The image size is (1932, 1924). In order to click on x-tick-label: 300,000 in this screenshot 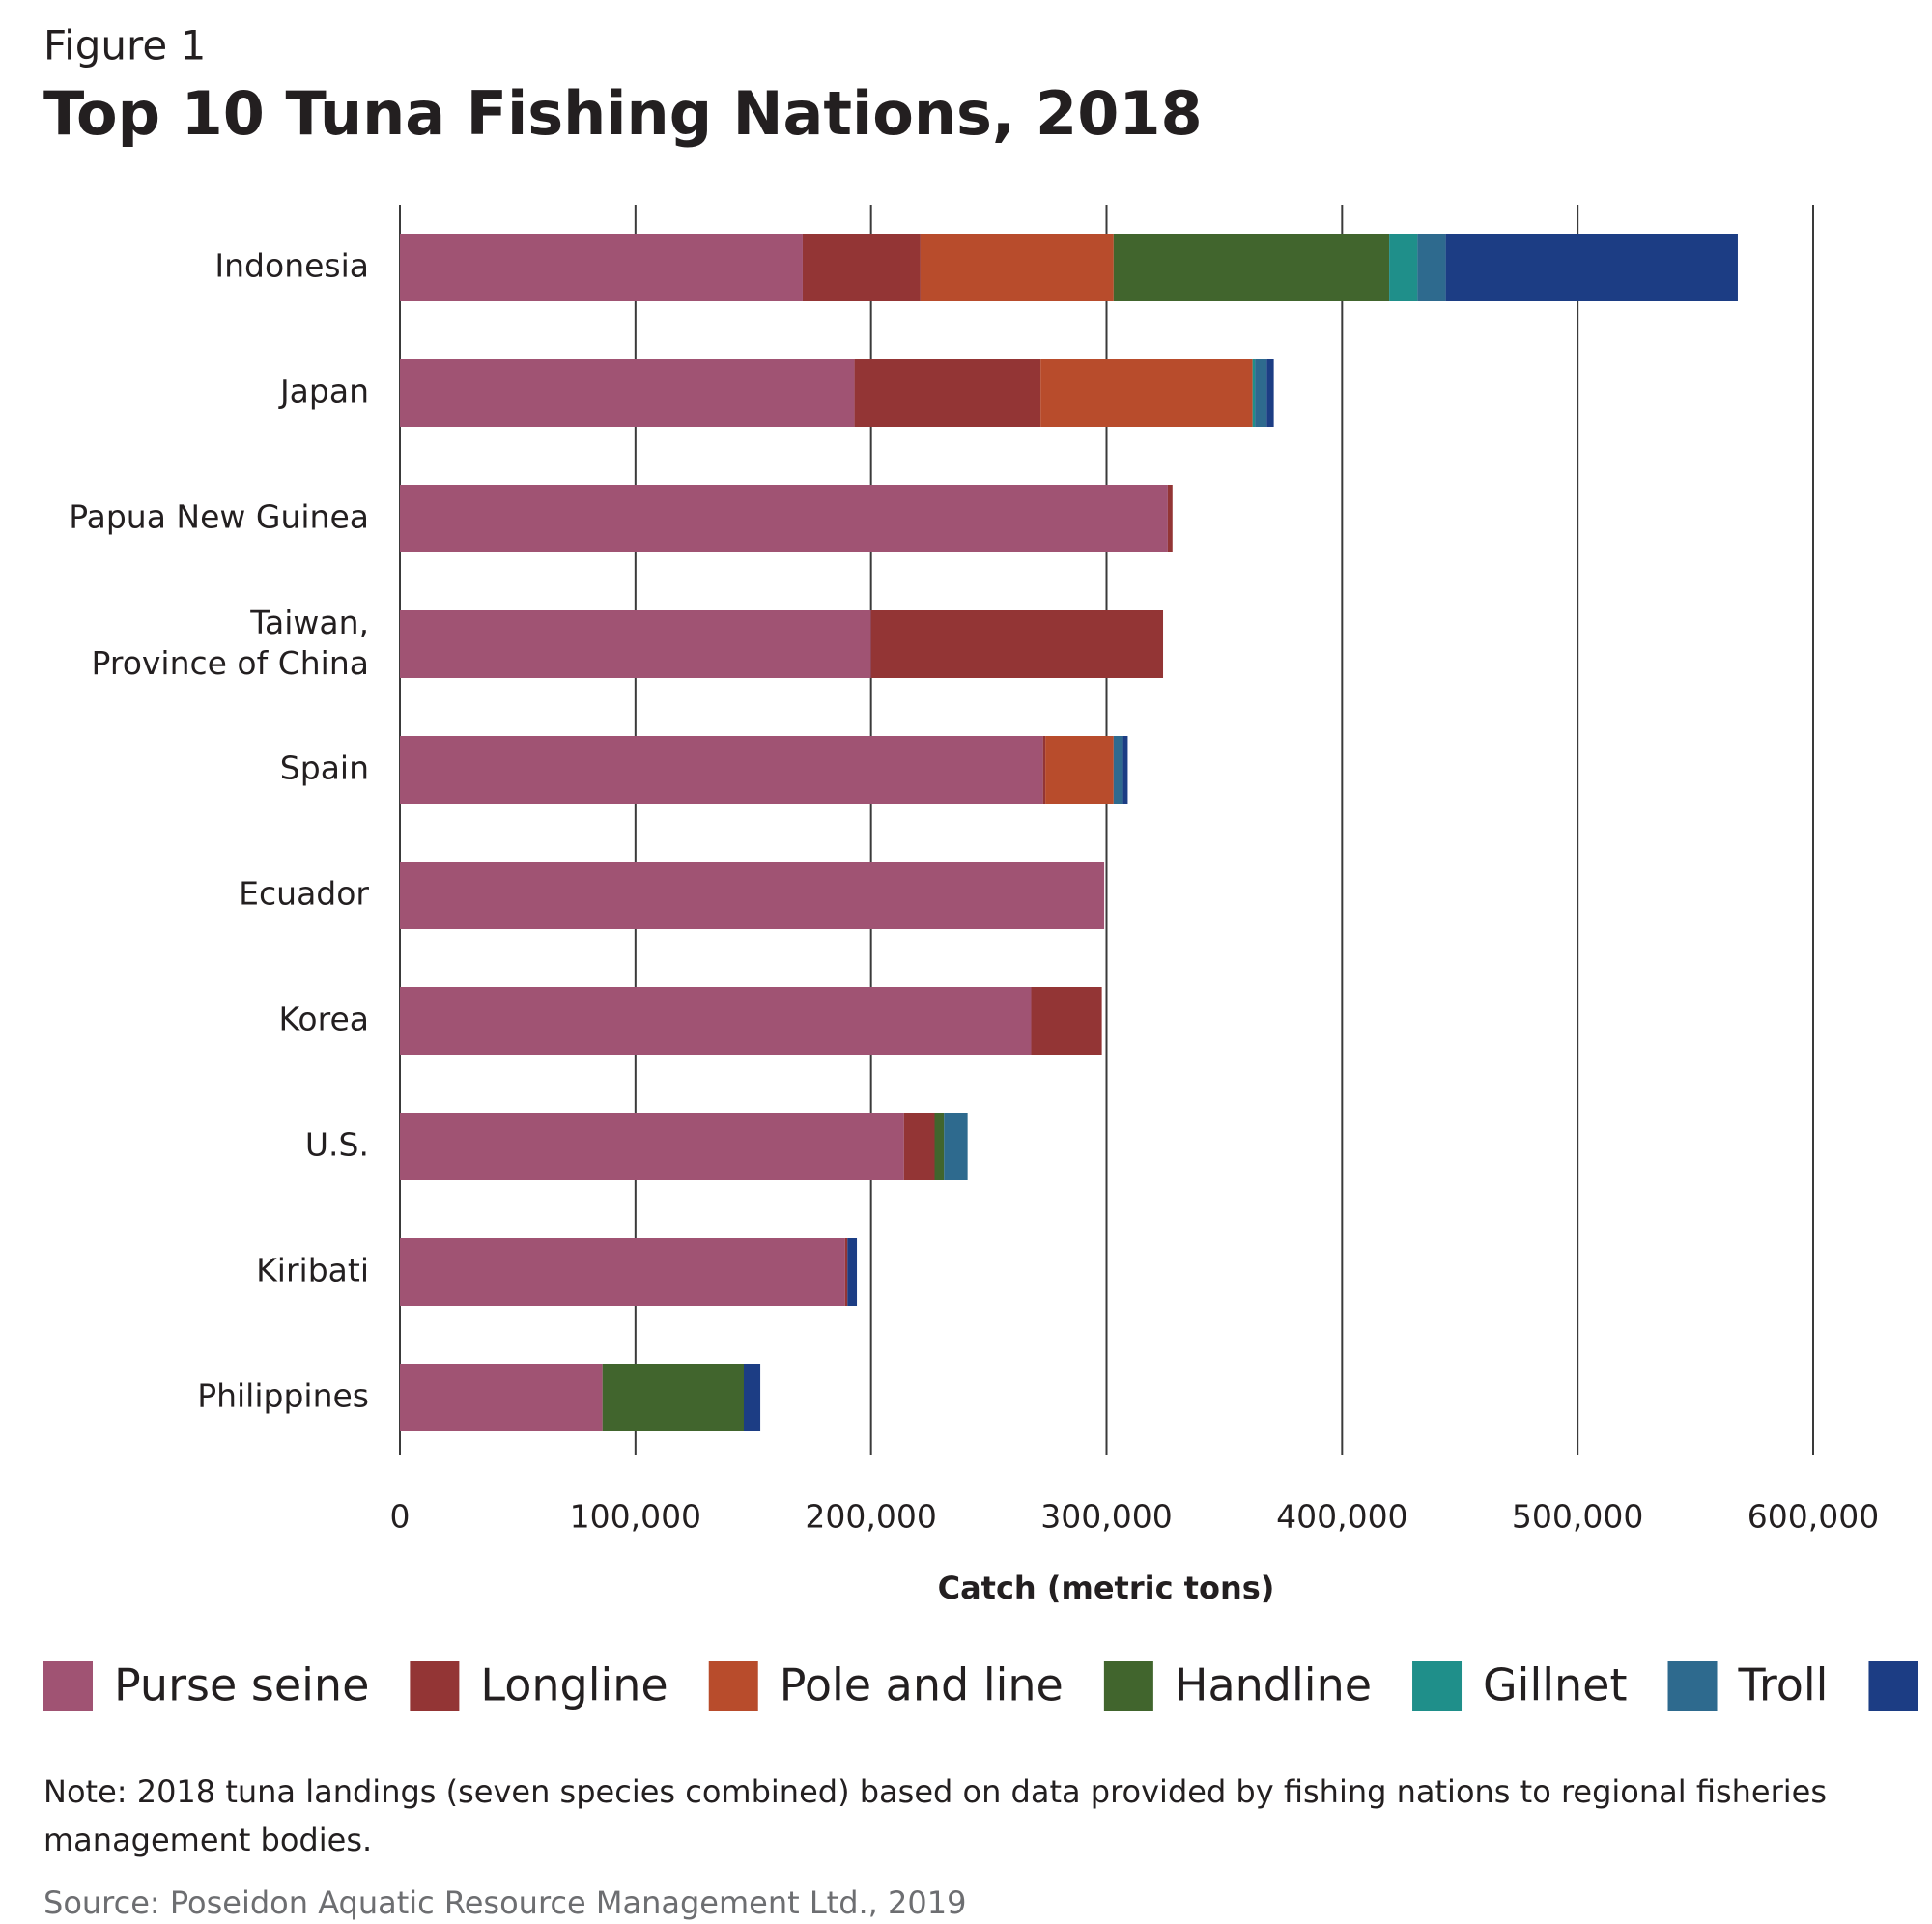, I will do `click(1106, 1517)`.